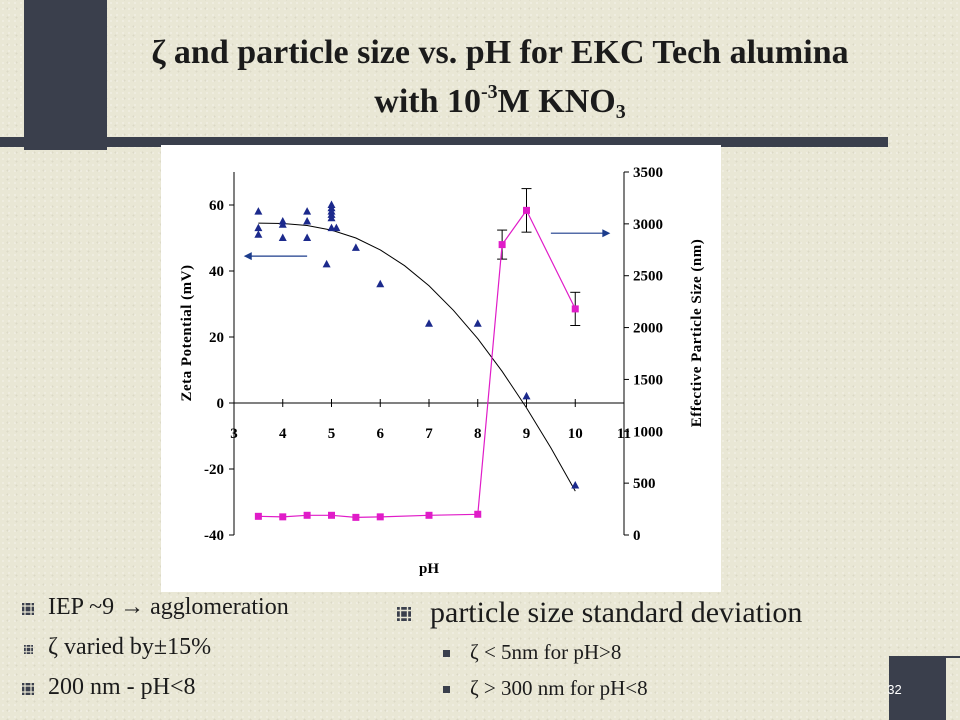 The image size is (960, 720). I want to click on left-axis-label: Zeta Potential (mV), so click(187, 333).